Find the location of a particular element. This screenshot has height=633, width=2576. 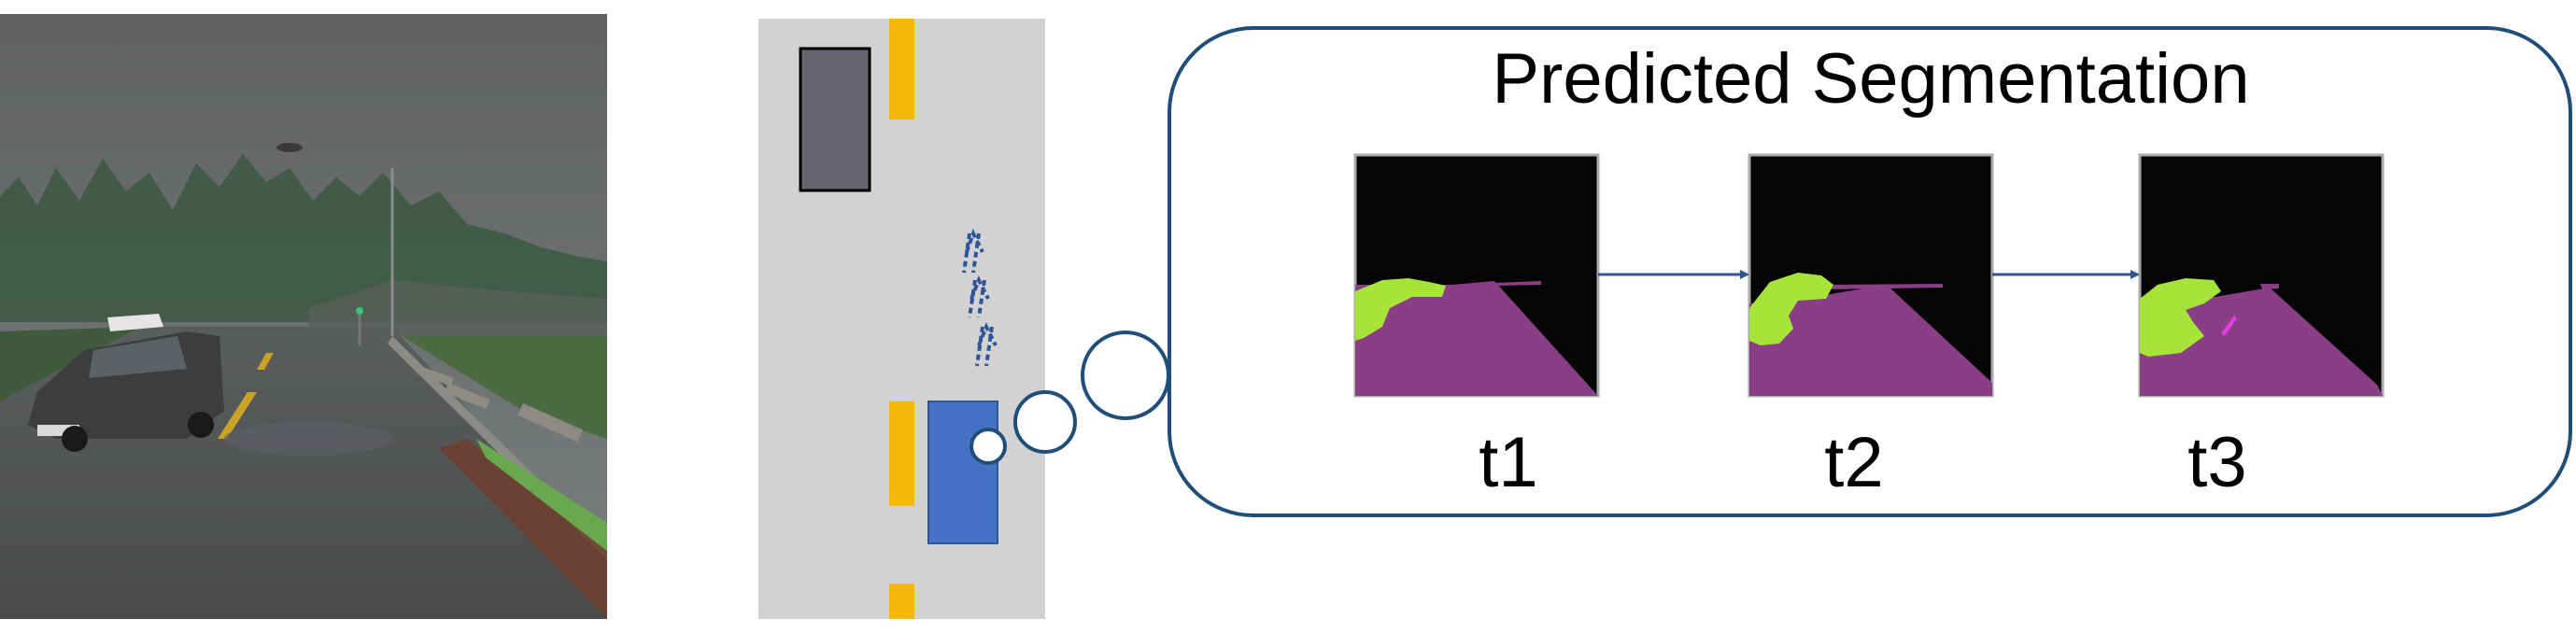

thought-circle-medium is located at coordinates (1045, 422).